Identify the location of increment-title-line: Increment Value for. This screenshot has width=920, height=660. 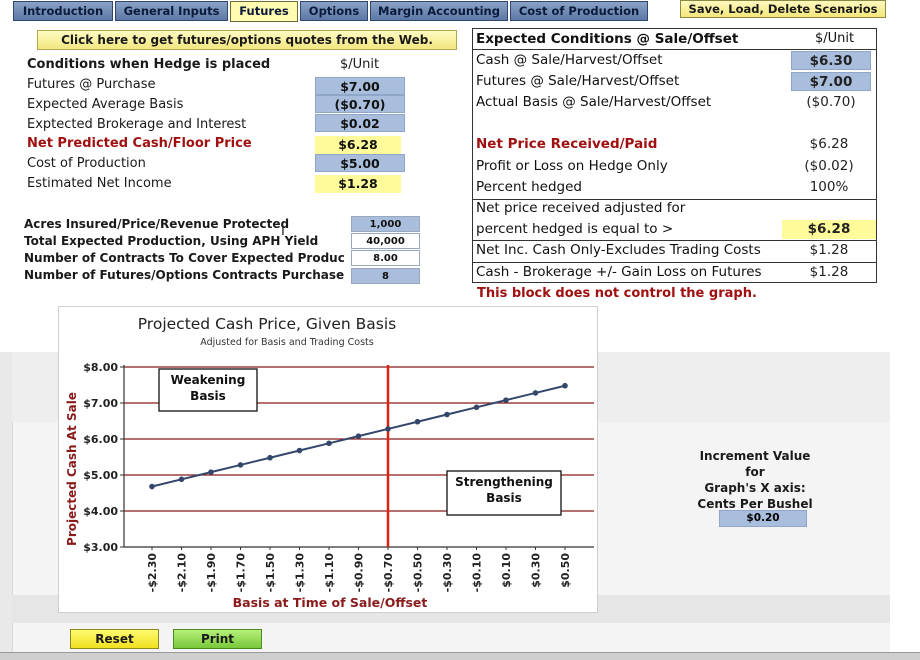
(755, 464).